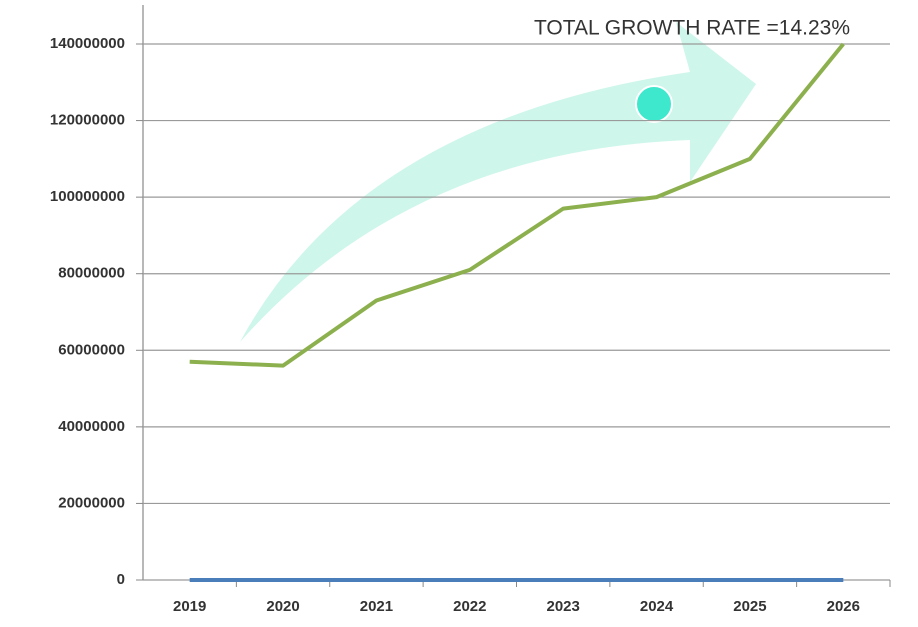  I want to click on y-tick-label: 100000000, so click(87, 196).